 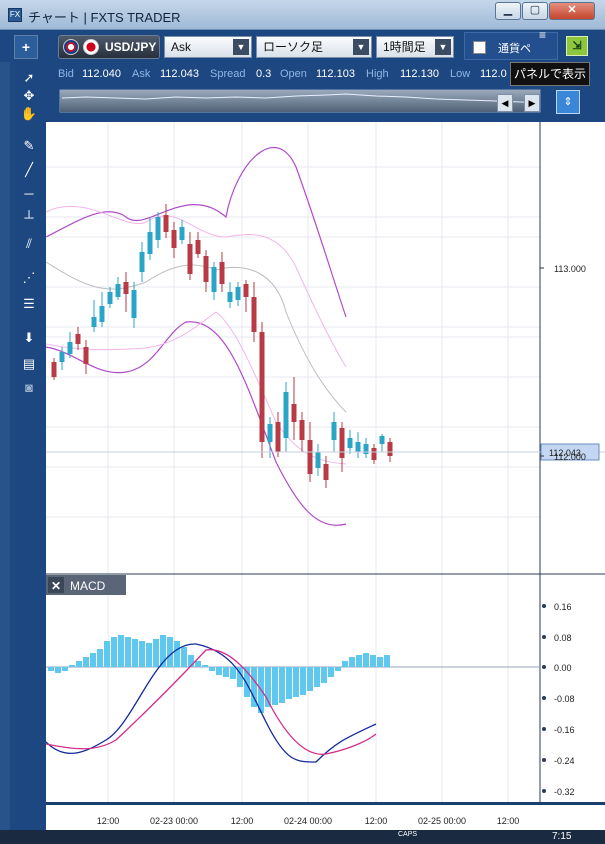 I want to click on title-bar: FX チャート | FXTS TRADER ▁ ▢ ✕, so click(x=302, y=15).